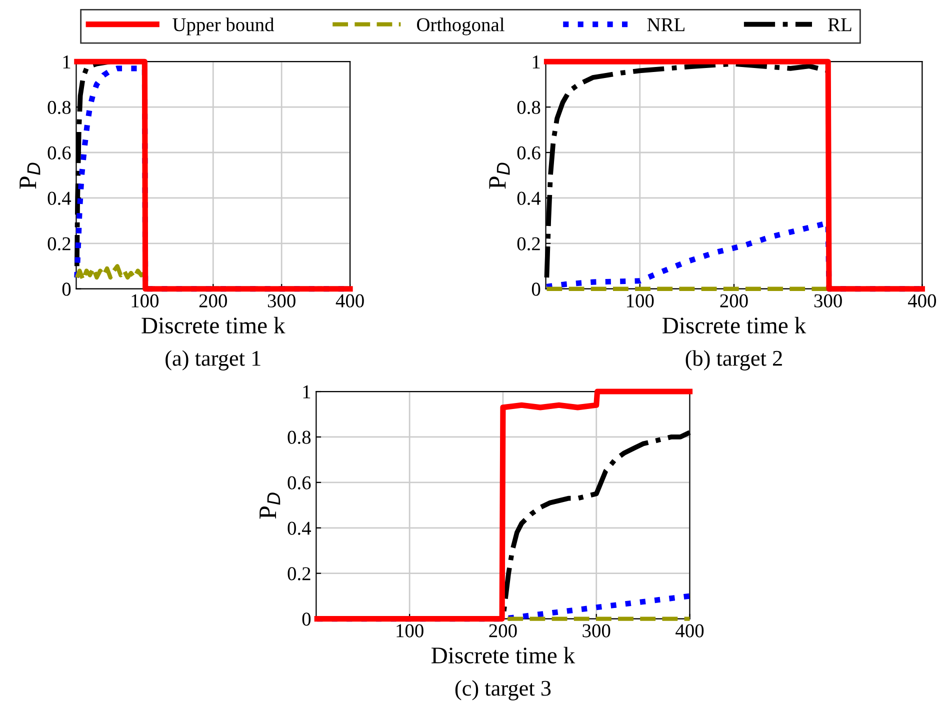  I want to click on legend-label: Upper bound, so click(223, 27).